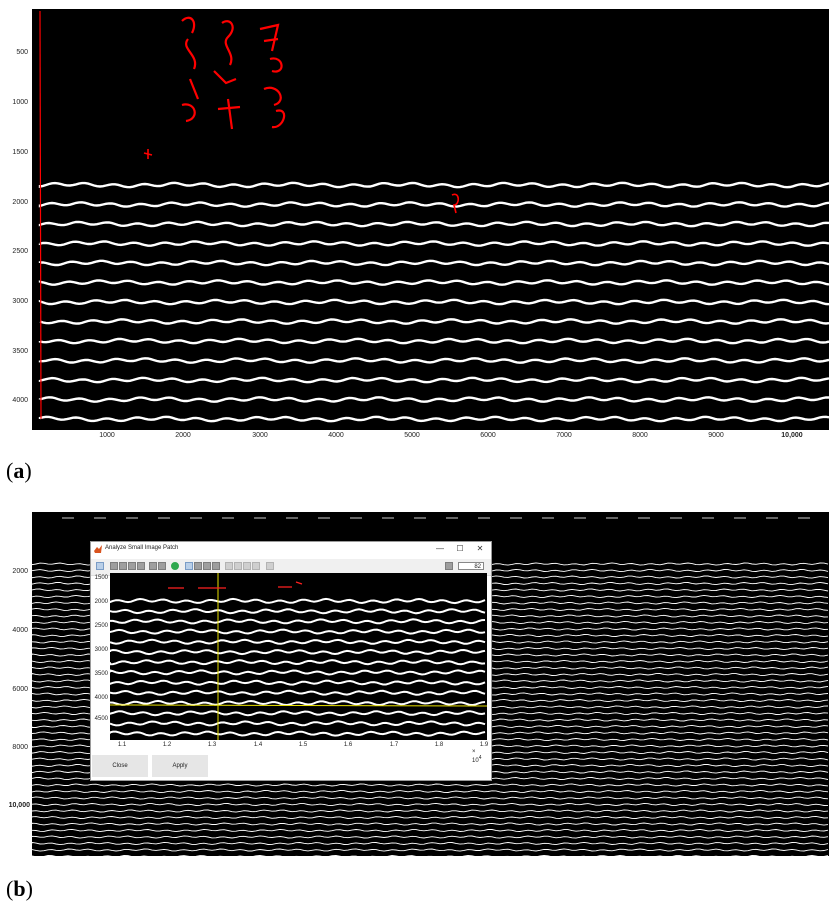 This screenshot has width=829, height=903. I want to click on refresh-icon, so click(175, 566).